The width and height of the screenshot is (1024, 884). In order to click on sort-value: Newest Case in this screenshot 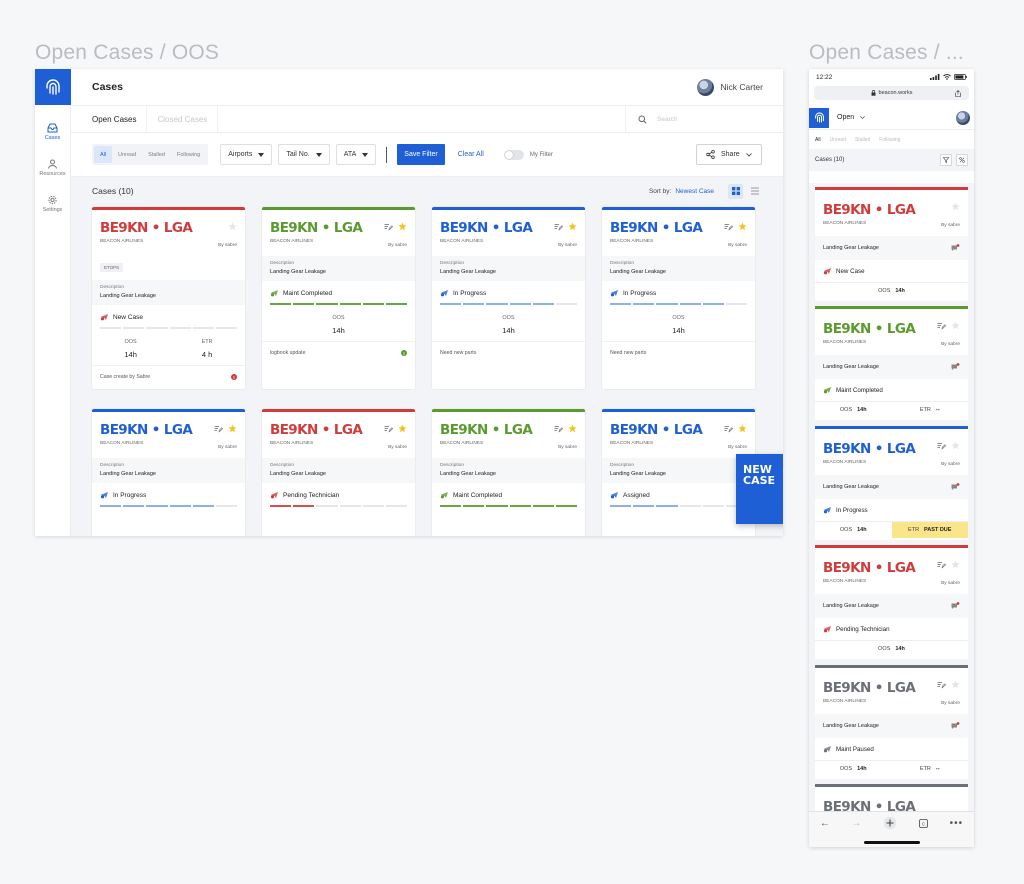, I will do `click(694, 191)`.